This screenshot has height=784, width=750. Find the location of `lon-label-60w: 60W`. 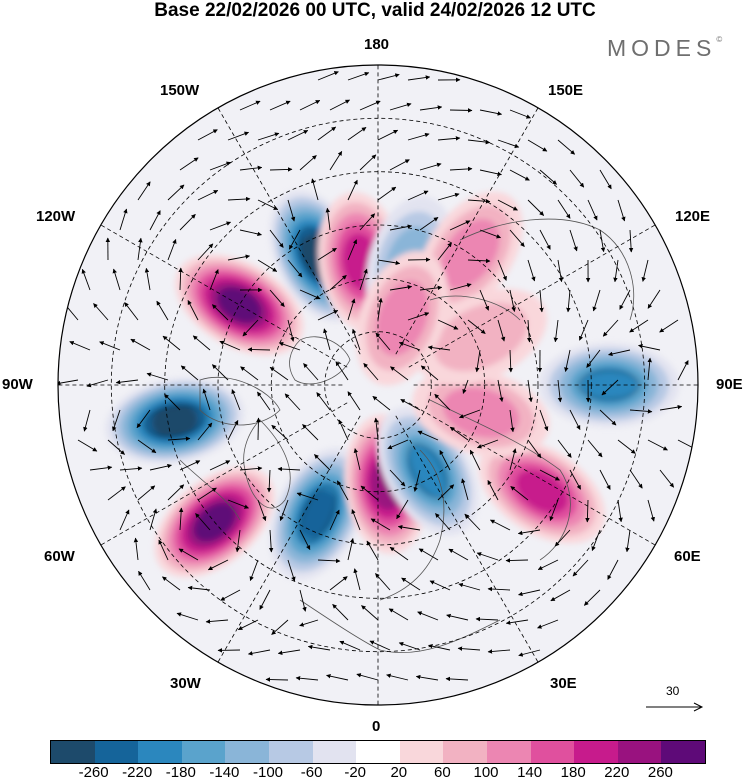

lon-label-60w: 60W is located at coordinates (59, 556).